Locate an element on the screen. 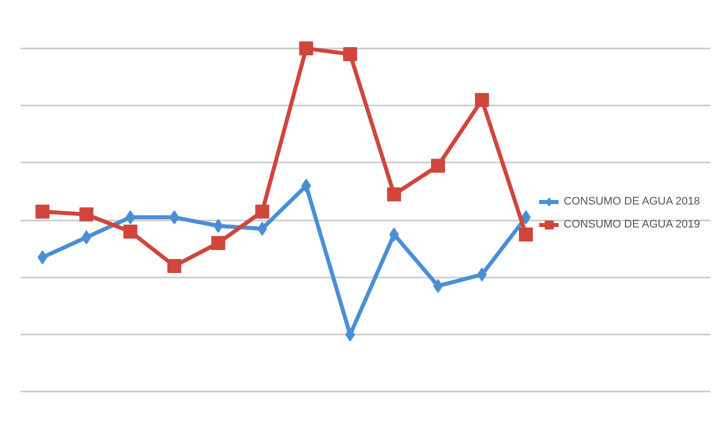 This screenshot has height=433, width=726. legend-label: CONSUMO DE AGUA 2018 is located at coordinates (632, 201).